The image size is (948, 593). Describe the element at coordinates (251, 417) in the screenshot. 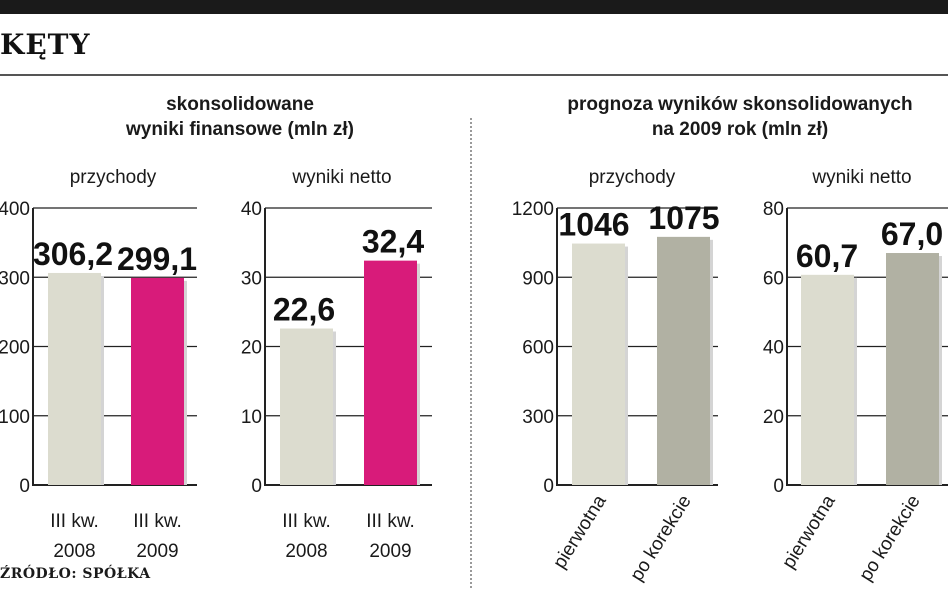

I see `chart-1-tick-label: 10` at that location.